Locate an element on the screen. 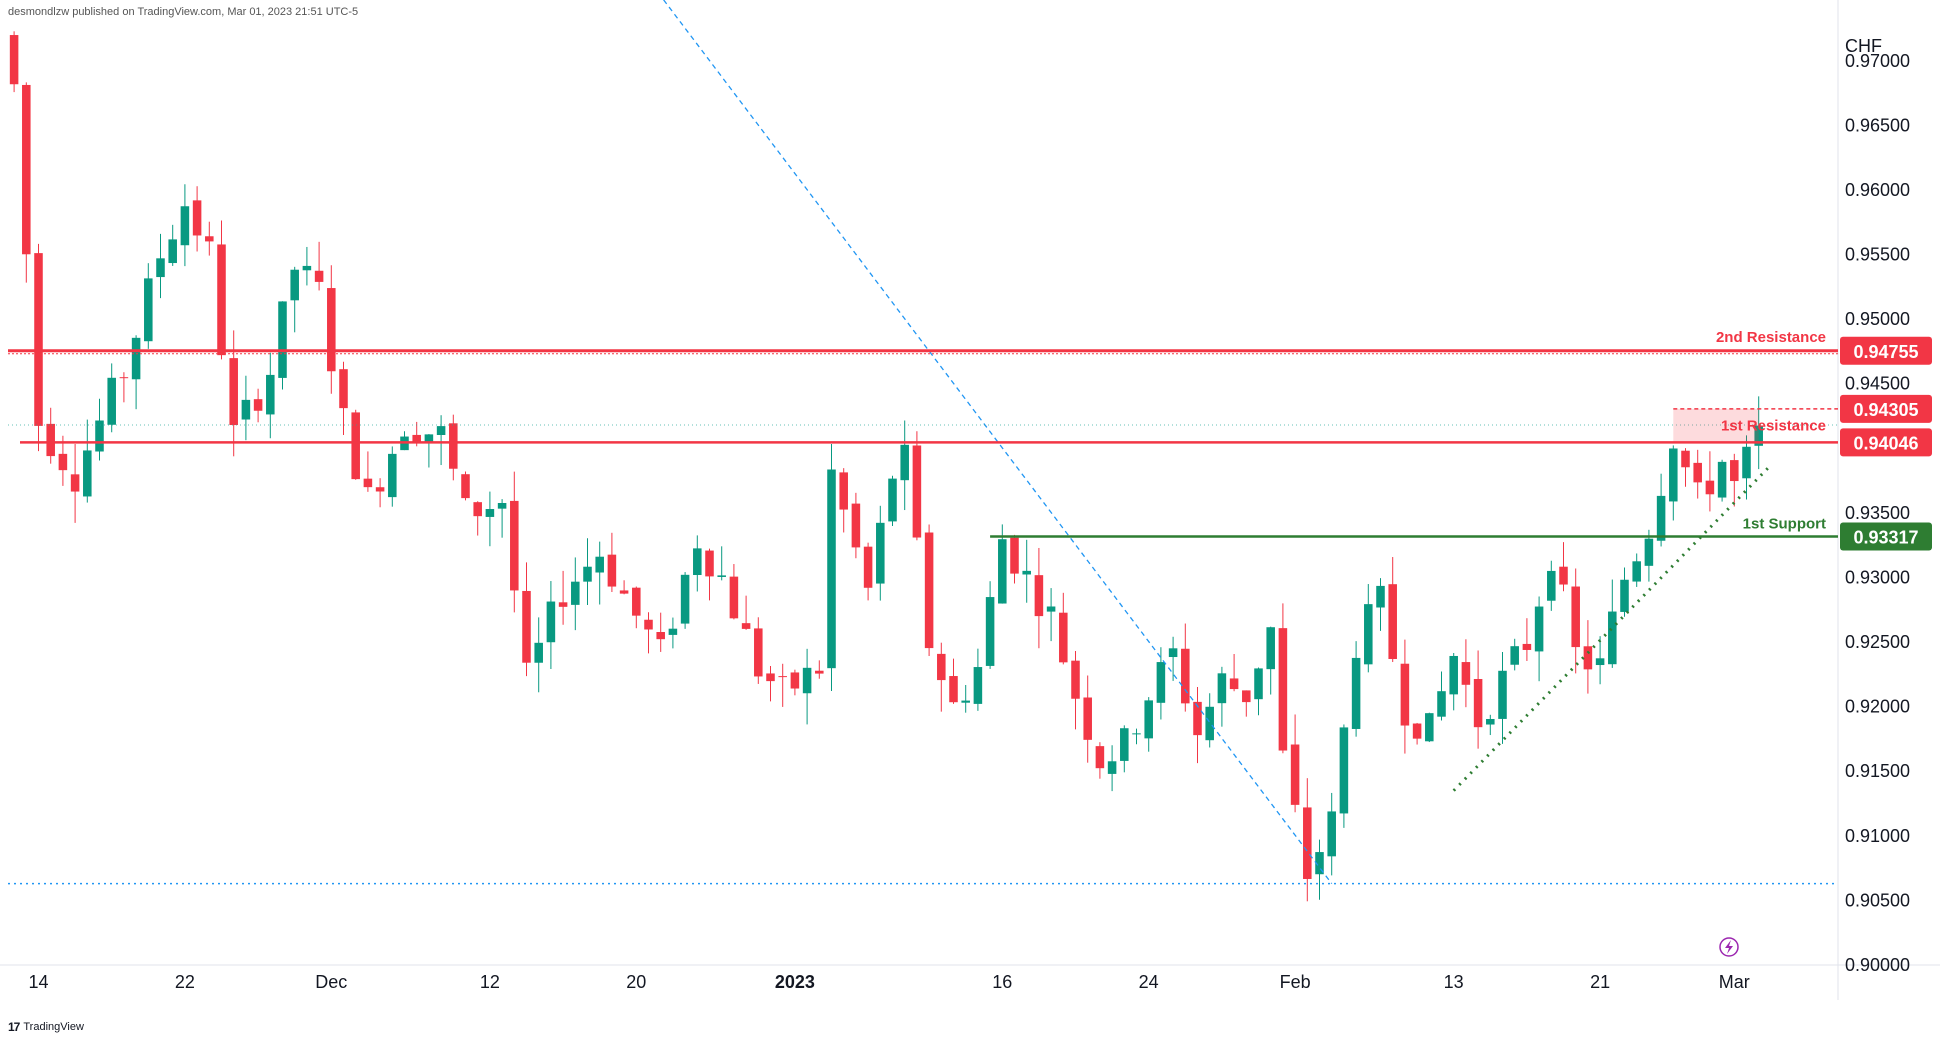  time-tick-label: Feb is located at coordinates (1295, 982).